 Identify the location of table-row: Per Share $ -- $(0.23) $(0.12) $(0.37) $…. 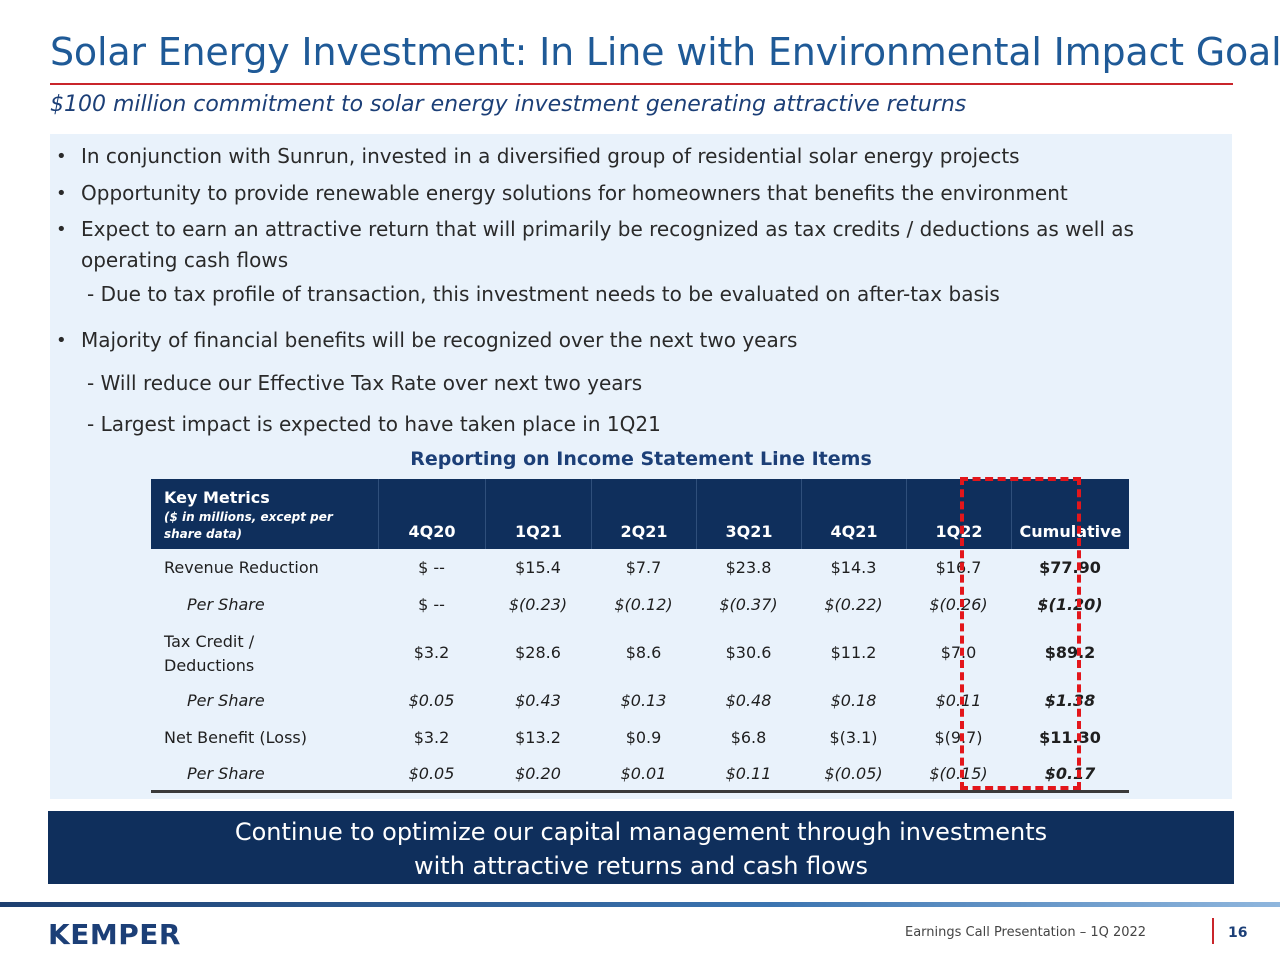
(640, 607).